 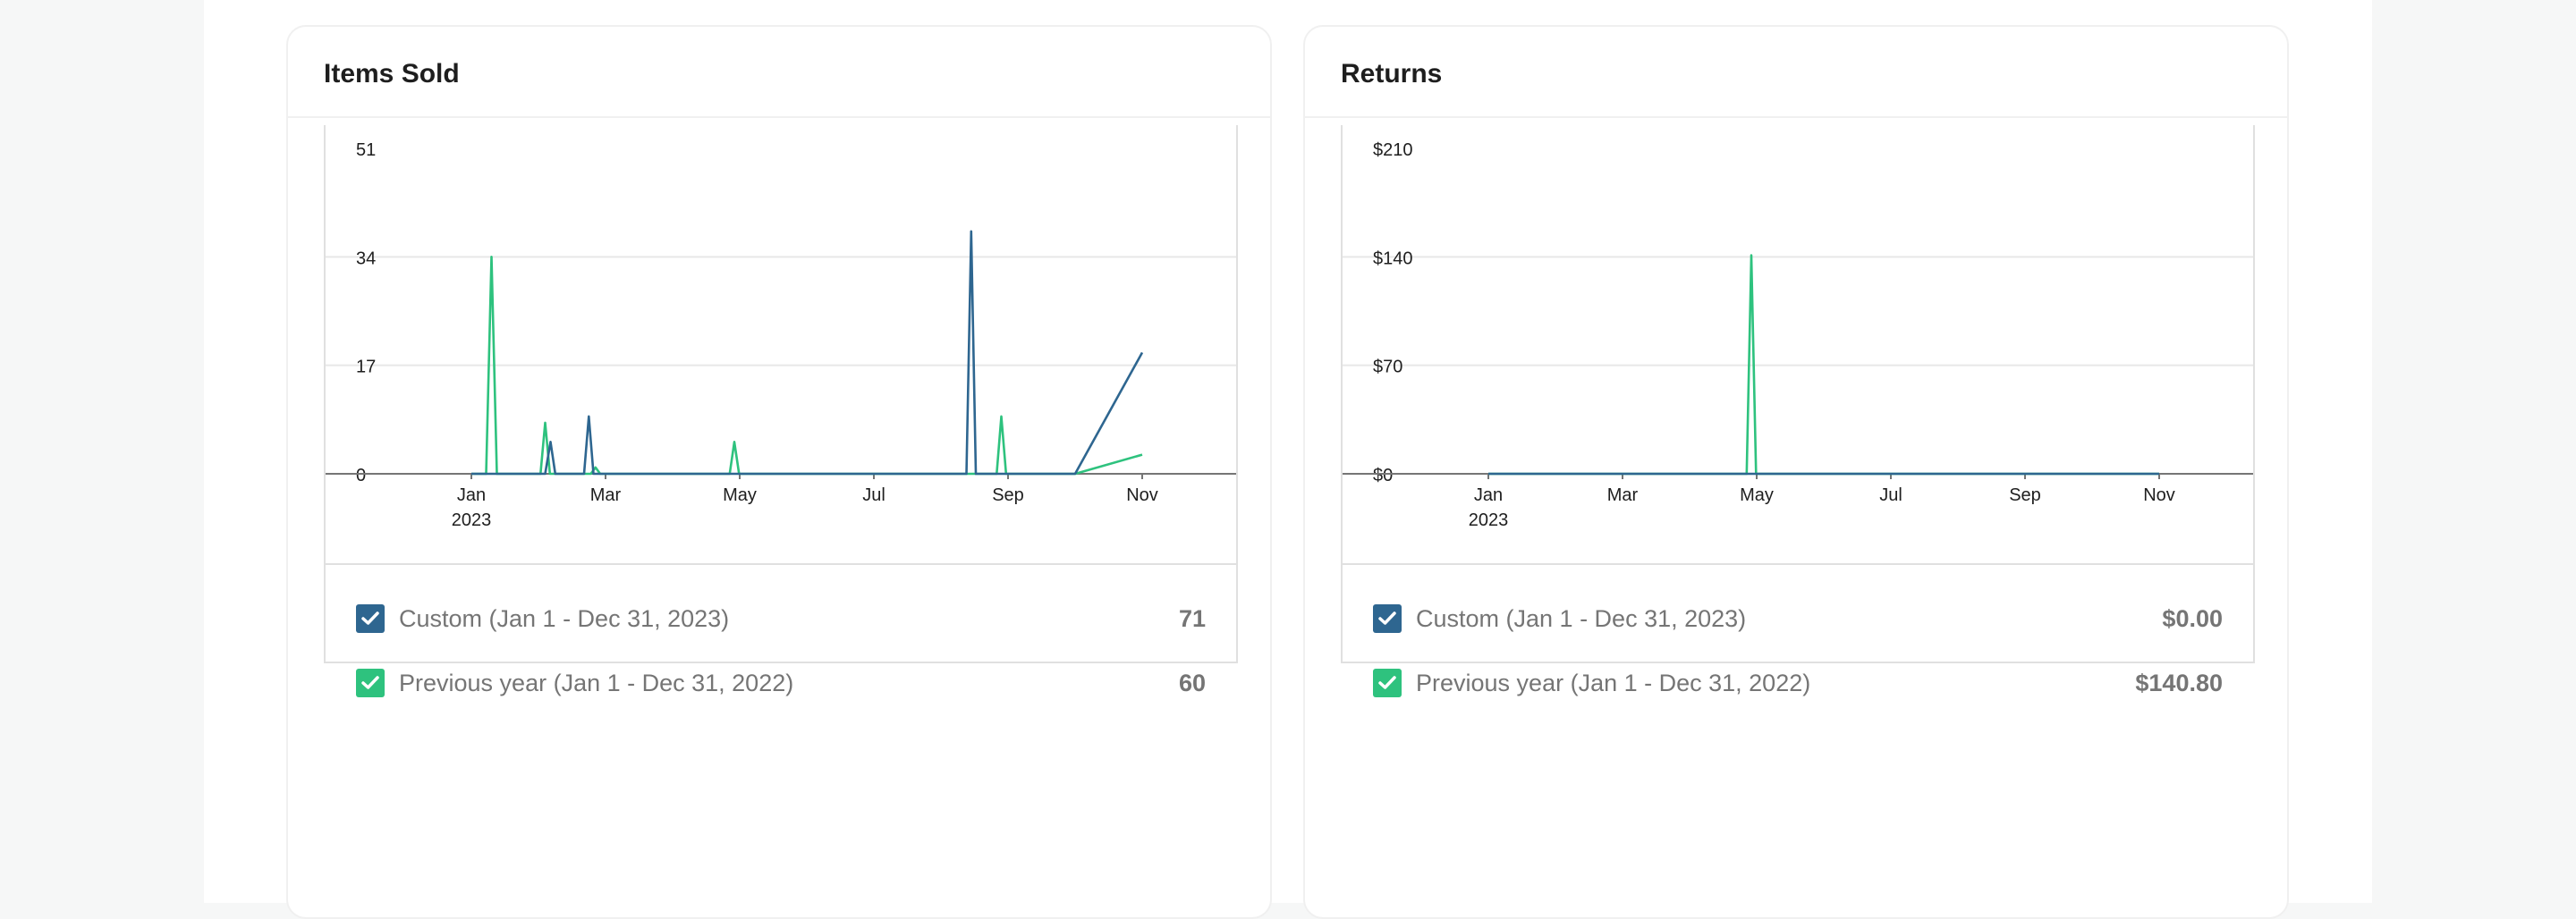 I want to click on card-title: Items Sold, so click(x=392, y=74).